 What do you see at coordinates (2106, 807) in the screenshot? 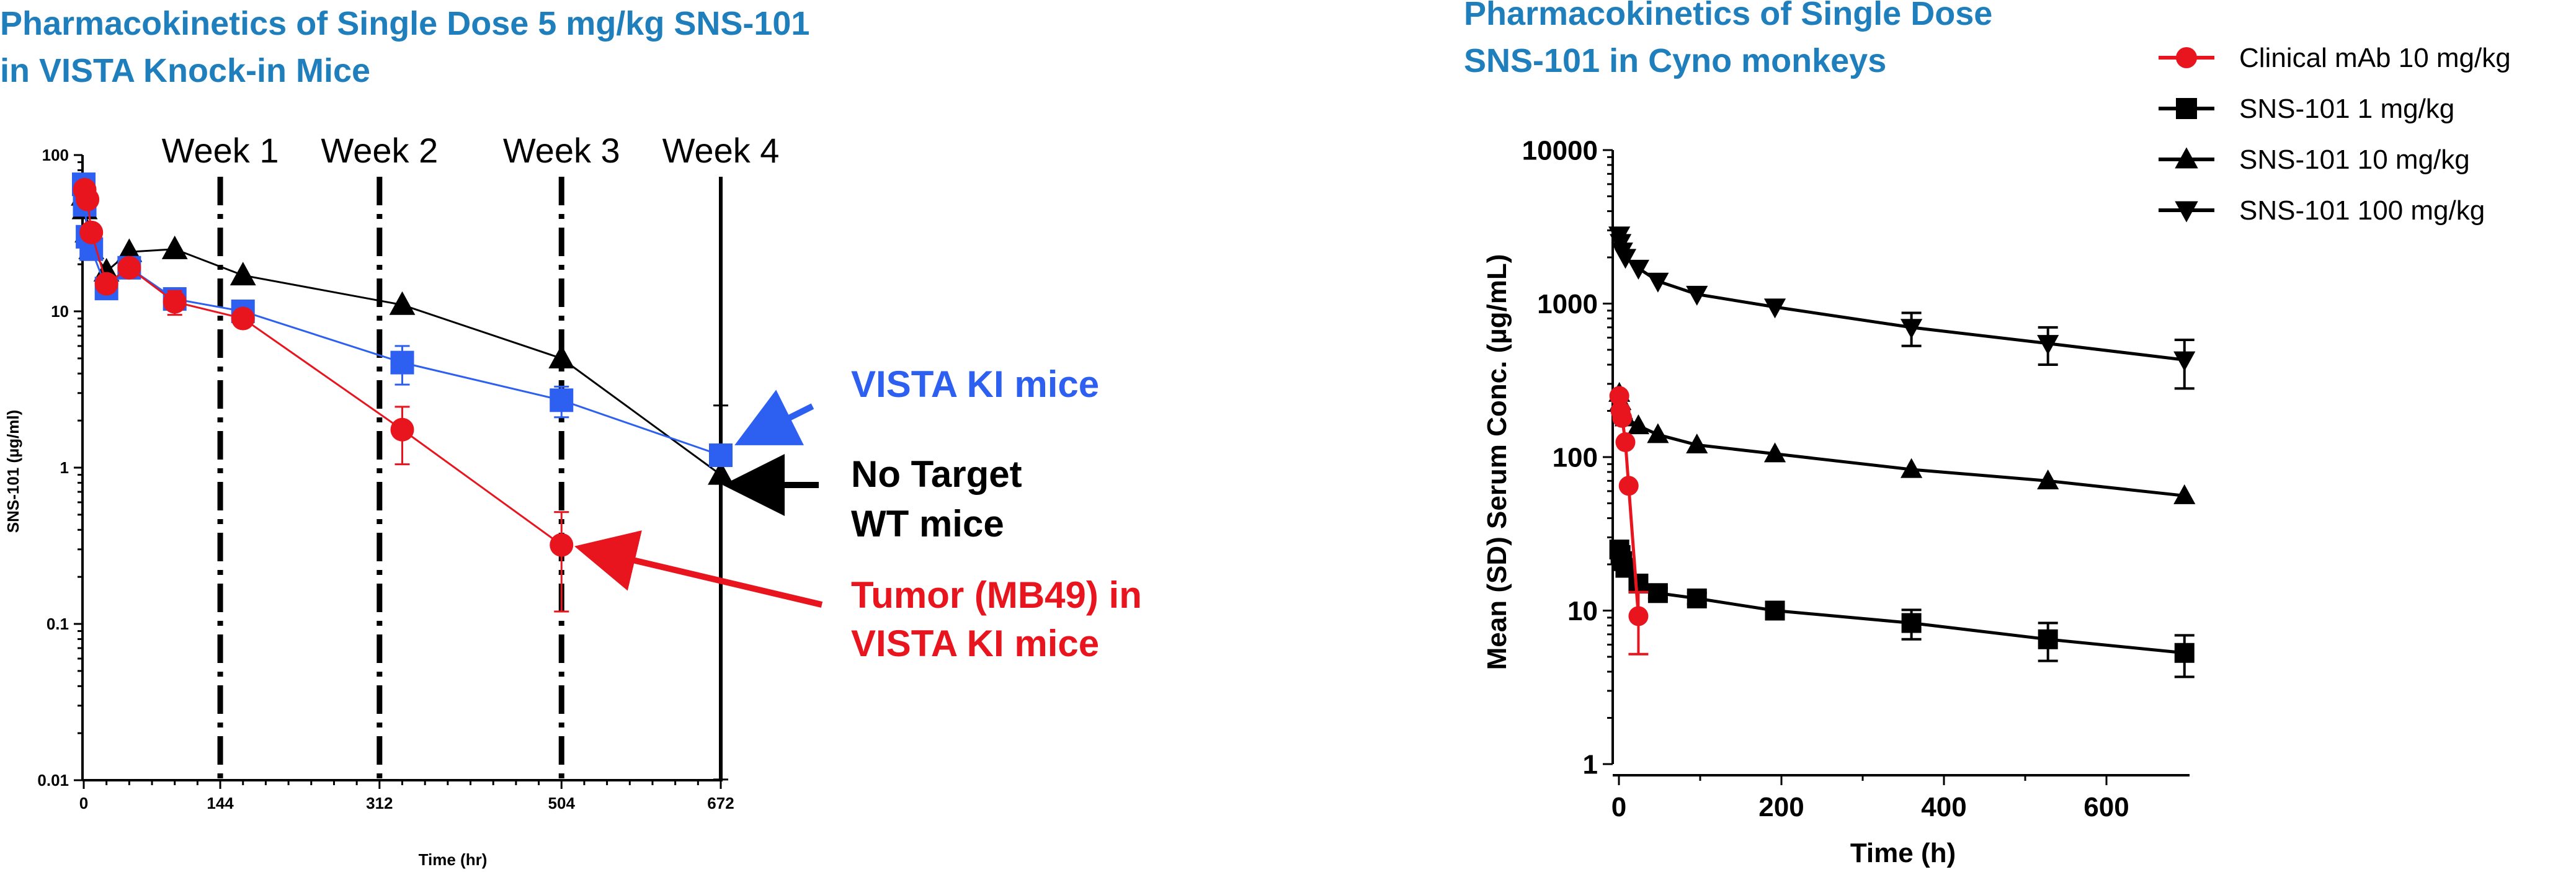
I see `x-tick-label: 600` at bounding box center [2106, 807].